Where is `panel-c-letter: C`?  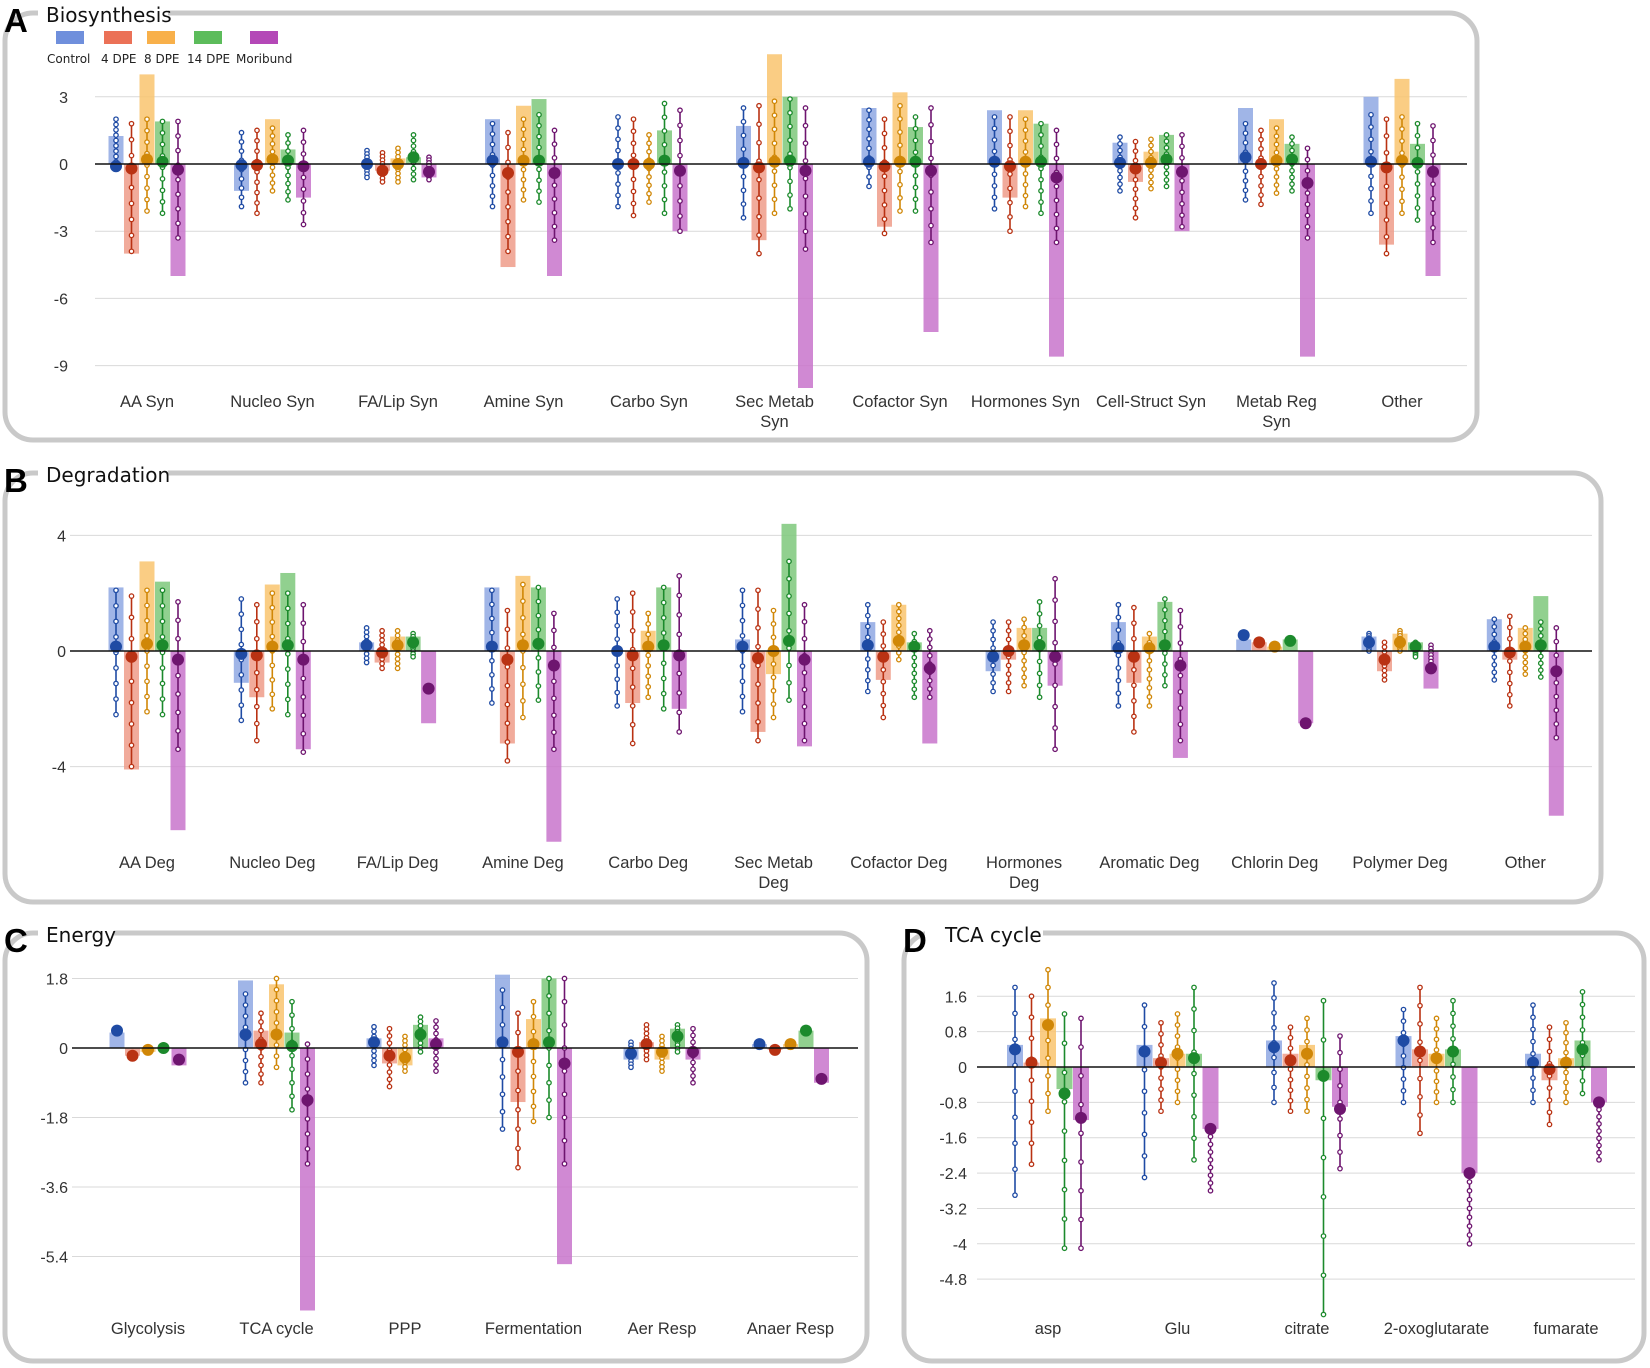 panel-c-letter: C is located at coordinates (16, 940).